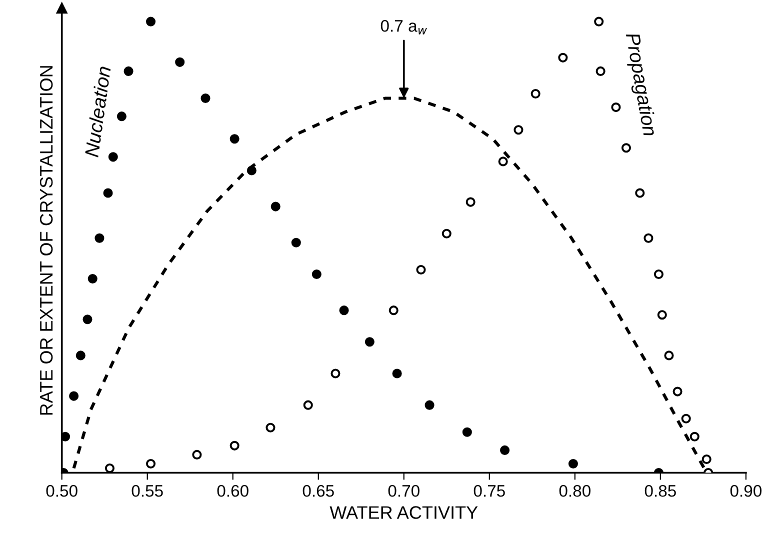  I want to click on x-tick-label: 0.50, so click(62, 491).